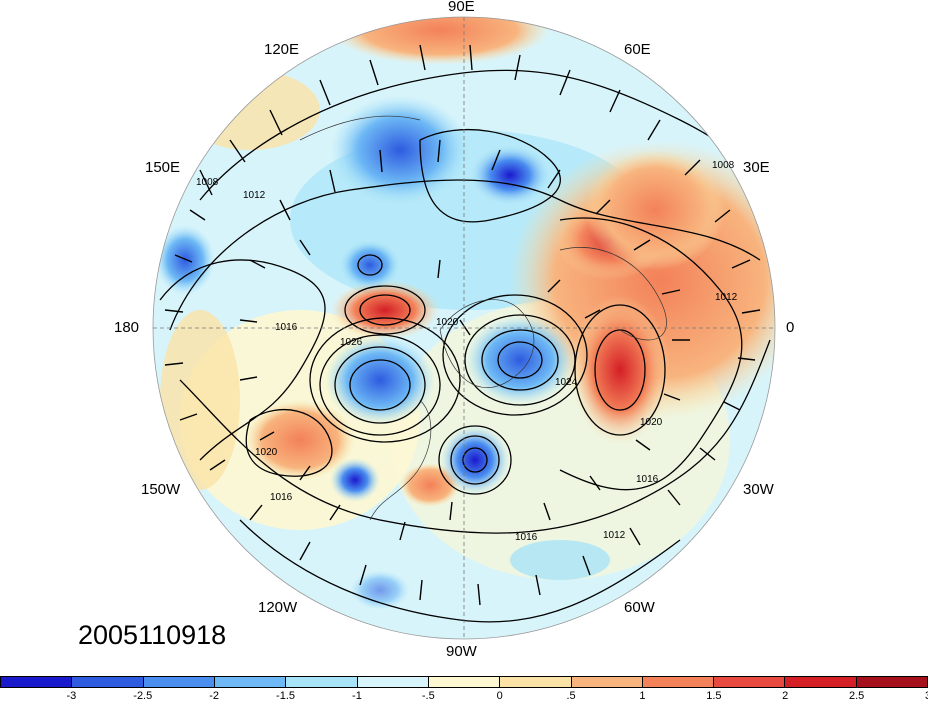  I want to click on colorbar-tick-label: 1.5, so click(714, 696).